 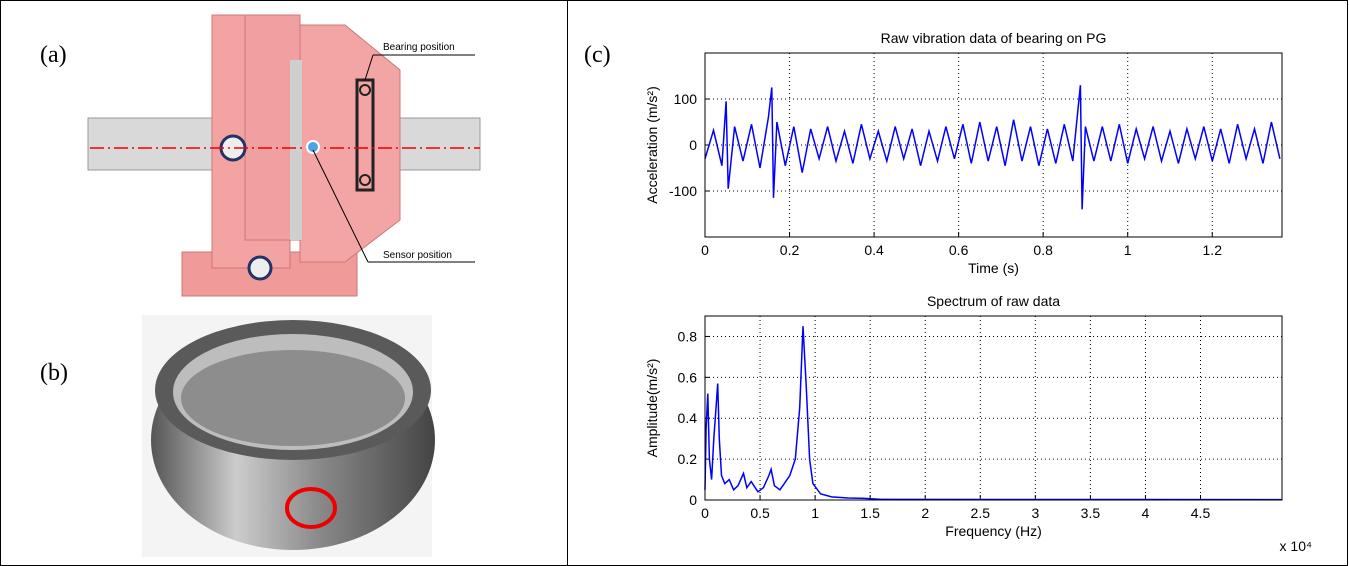 I want to click on x-tick-label: 1.2, so click(x=1213, y=250).